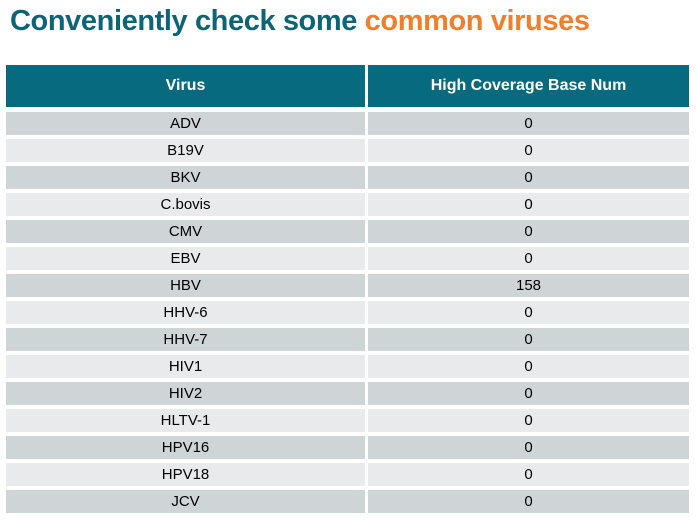 This screenshot has height=530, width=696. I want to click on table-row: HIV2 0, so click(347, 394).